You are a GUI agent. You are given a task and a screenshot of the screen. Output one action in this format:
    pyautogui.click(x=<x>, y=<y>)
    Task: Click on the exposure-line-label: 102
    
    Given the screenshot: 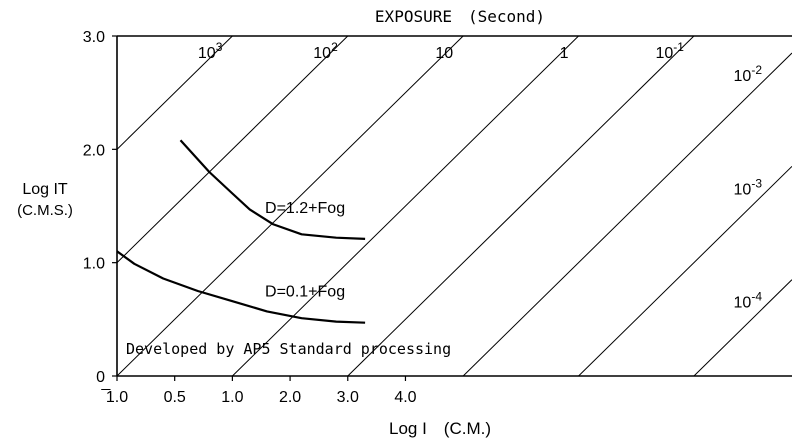 What is the action you would take?
    pyautogui.click(x=325, y=51)
    